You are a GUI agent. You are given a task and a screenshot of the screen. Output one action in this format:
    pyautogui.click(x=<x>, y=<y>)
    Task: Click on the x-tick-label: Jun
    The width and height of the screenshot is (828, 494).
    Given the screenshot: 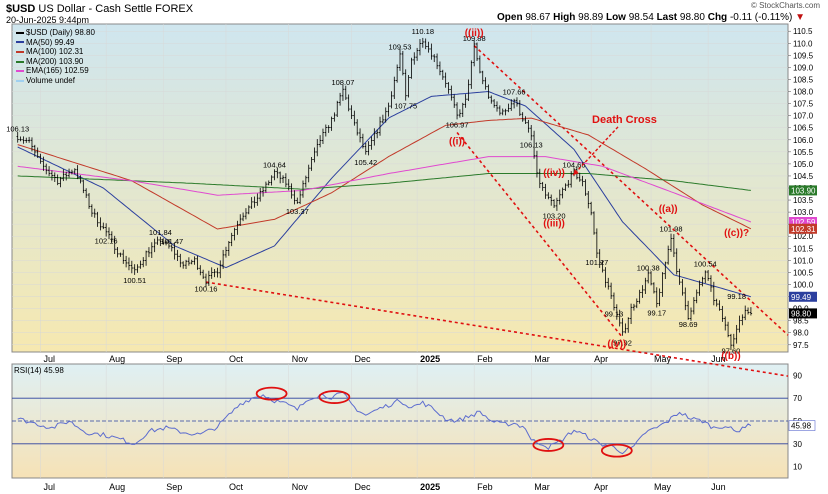 What is the action you would take?
    pyautogui.click(x=718, y=359)
    